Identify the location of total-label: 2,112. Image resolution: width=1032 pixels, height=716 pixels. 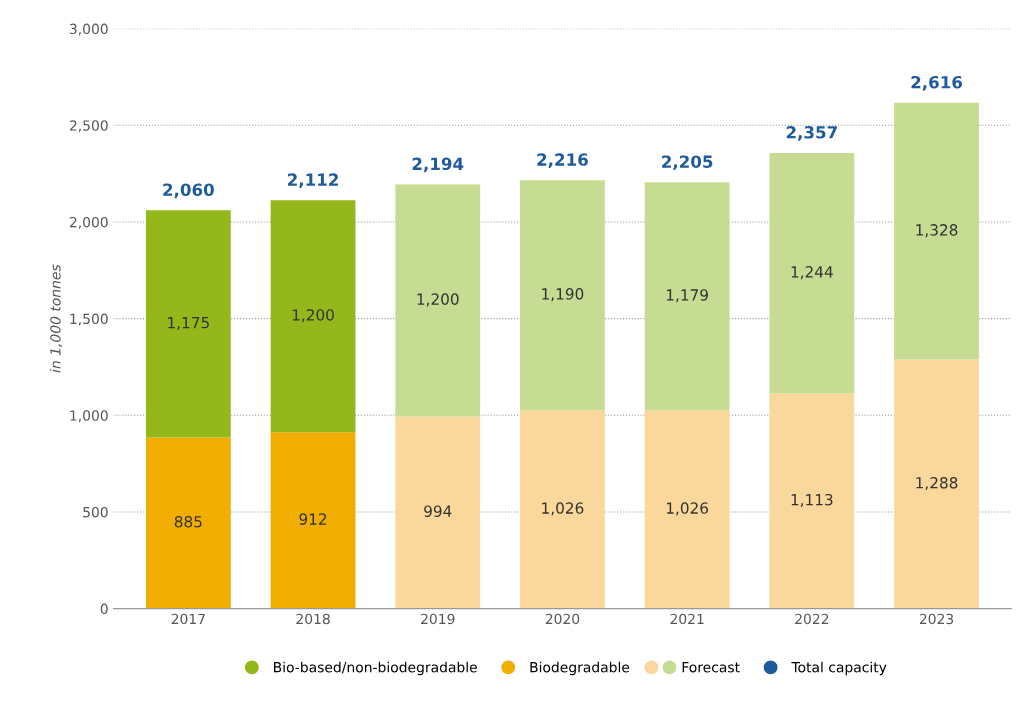
(313, 181).